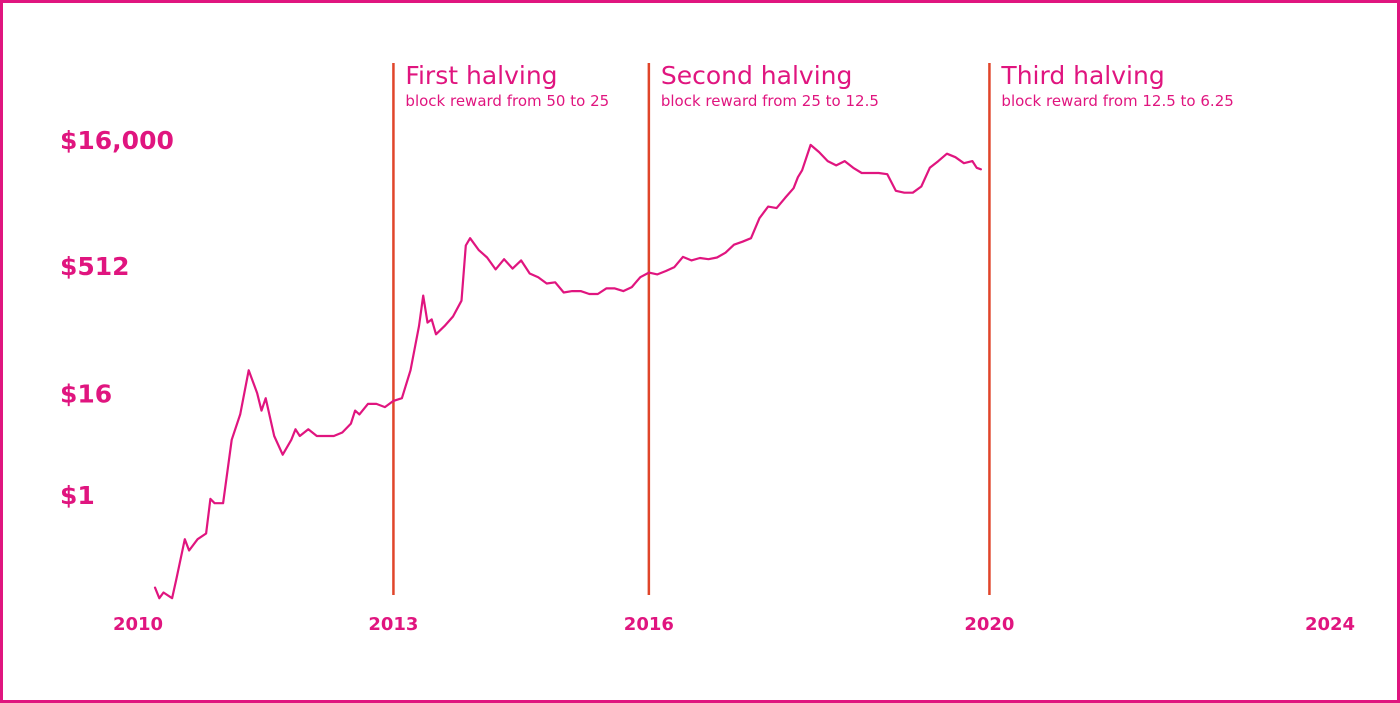  What do you see at coordinates (649, 624) in the screenshot?
I see `x-tick-label: 2016` at bounding box center [649, 624].